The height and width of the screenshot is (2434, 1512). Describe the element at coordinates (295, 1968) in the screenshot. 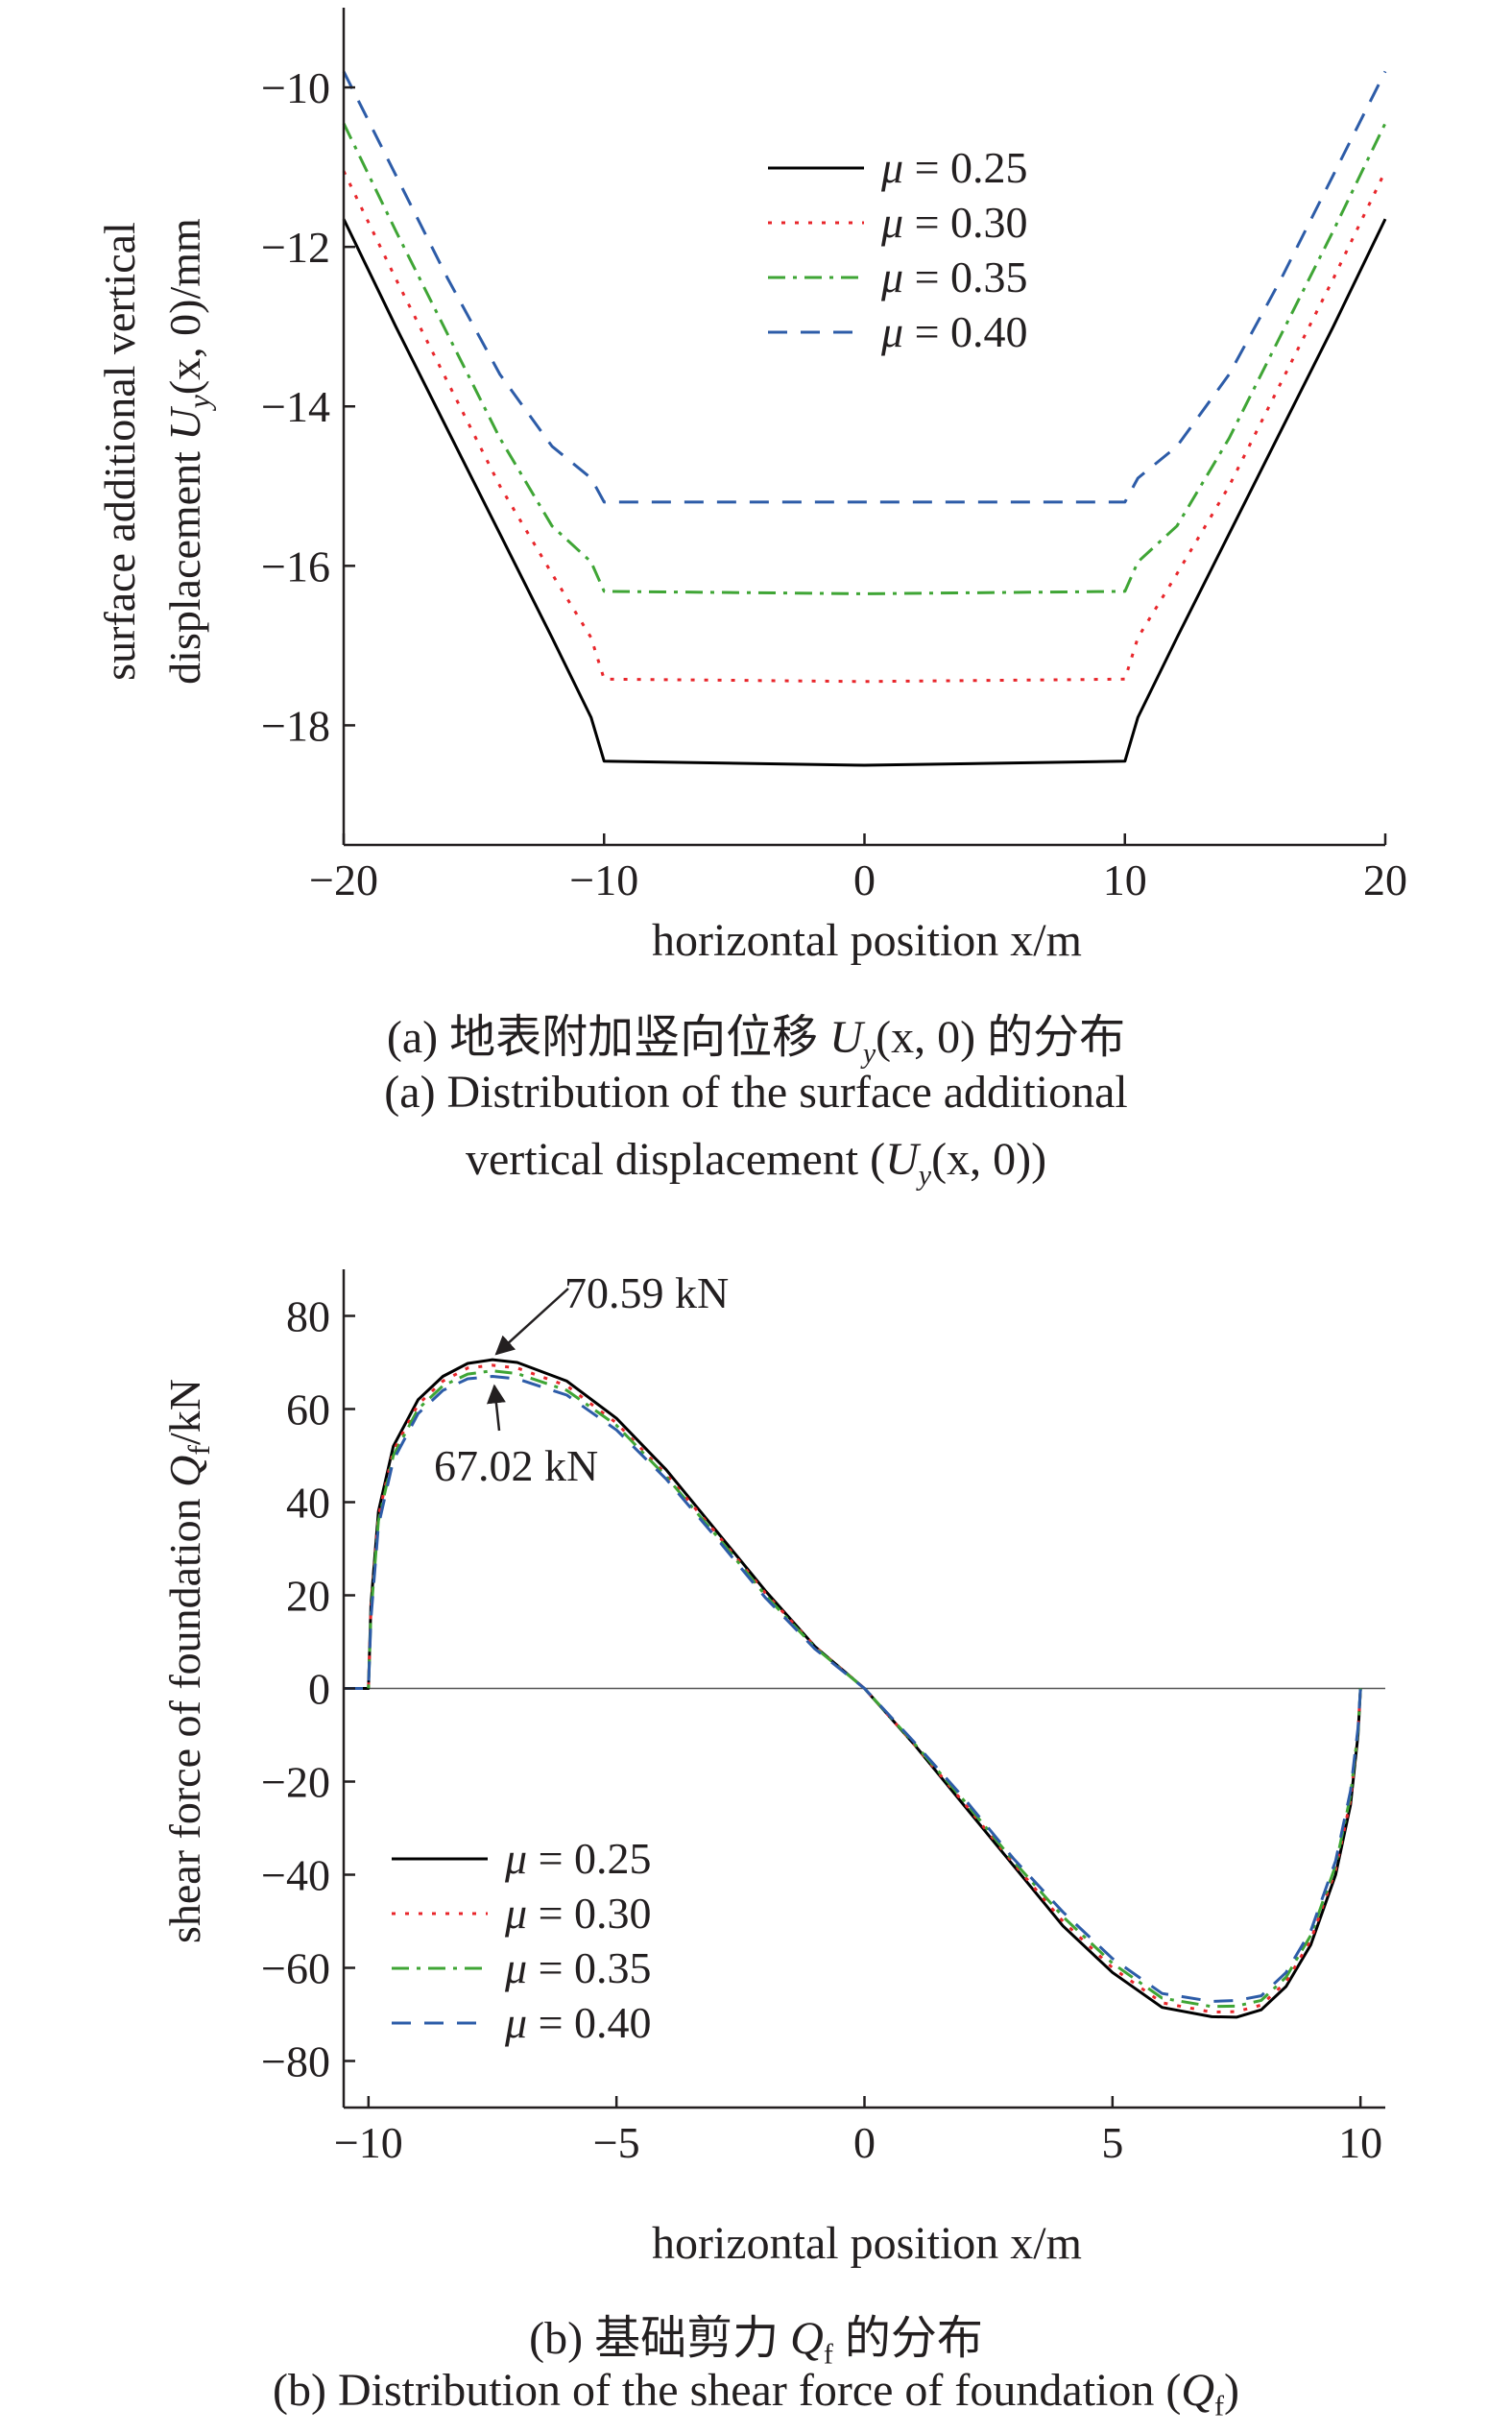

I see `y-tick-label: −60` at that location.